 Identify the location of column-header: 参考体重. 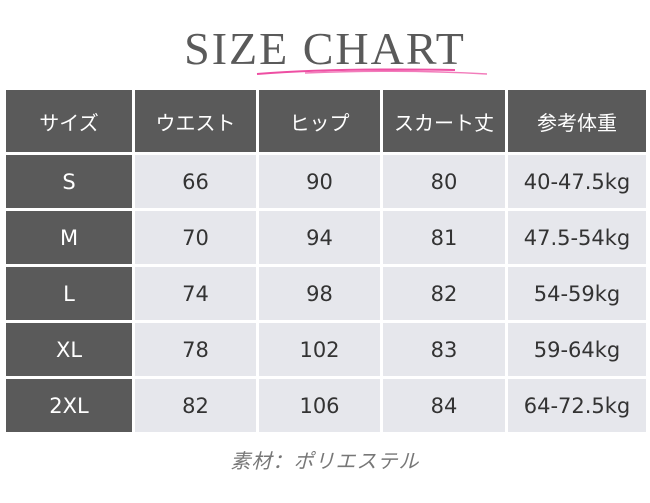
(577, 121).